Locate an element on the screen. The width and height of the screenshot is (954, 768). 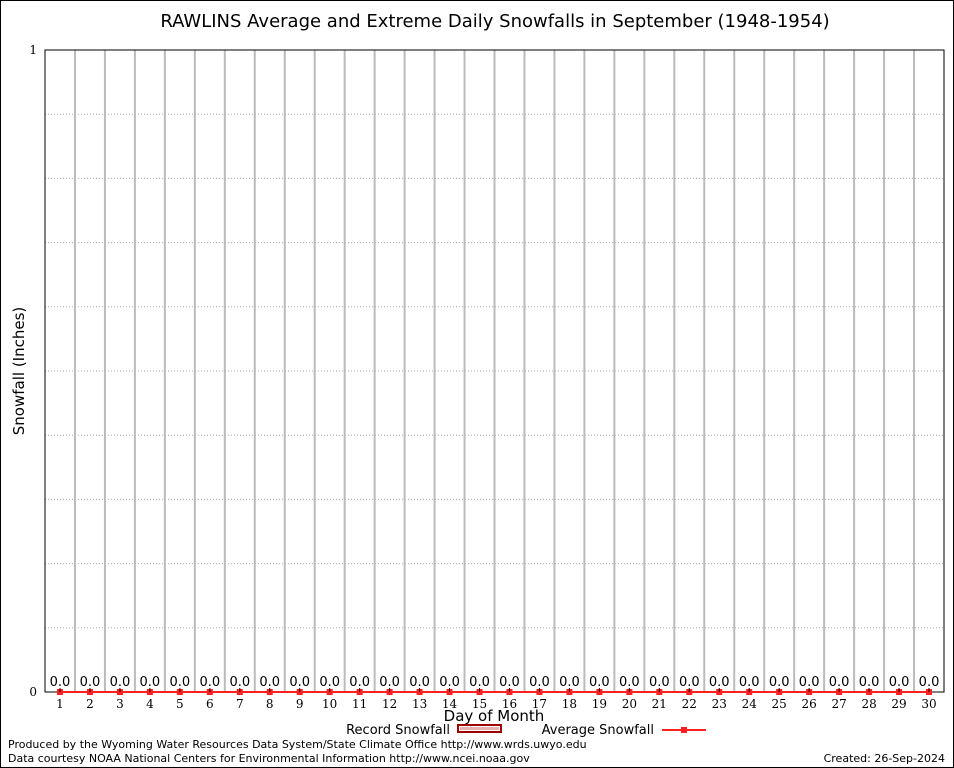
x-tick-label: 5 is located at coordinates (180, 704).